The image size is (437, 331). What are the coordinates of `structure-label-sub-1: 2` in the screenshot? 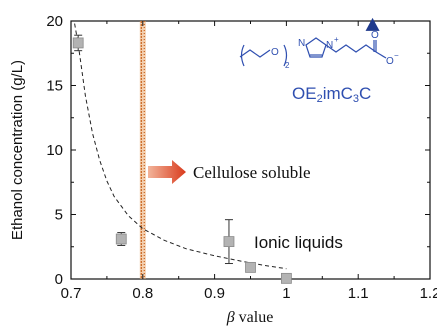 It's located at (320, 99).